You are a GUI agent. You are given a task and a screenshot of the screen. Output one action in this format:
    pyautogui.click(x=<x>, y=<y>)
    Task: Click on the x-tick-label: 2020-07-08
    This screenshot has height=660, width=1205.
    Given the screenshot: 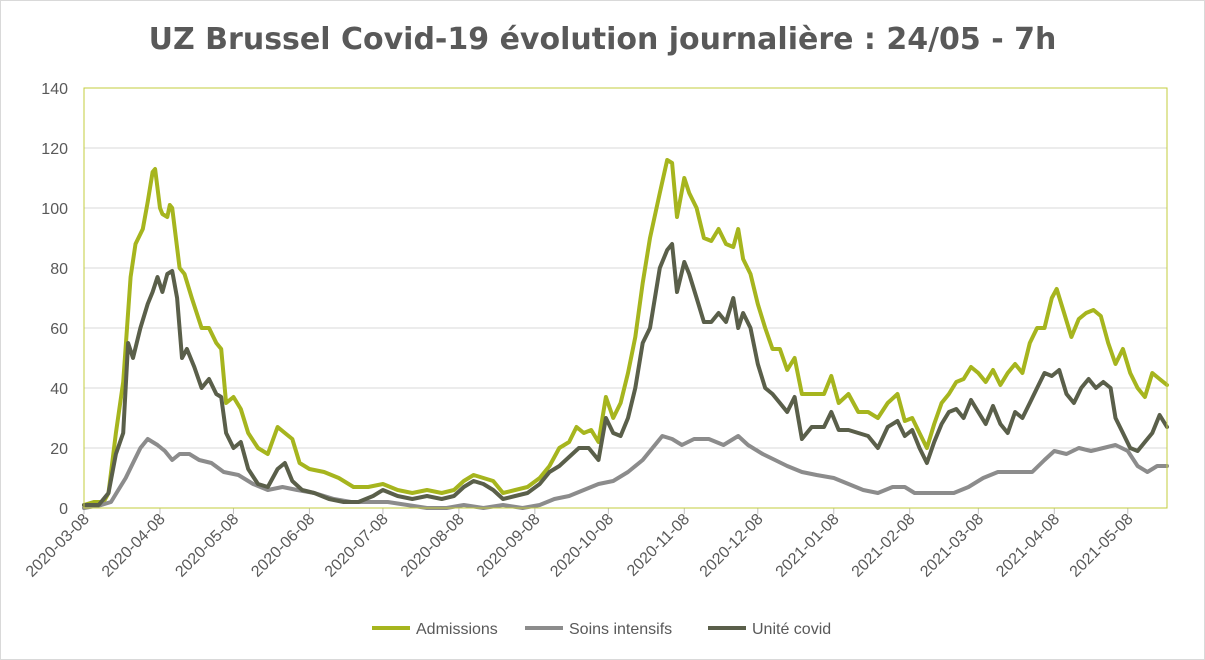 What is the action you would take?
    pyautogui.click(x=357, y=546)
    